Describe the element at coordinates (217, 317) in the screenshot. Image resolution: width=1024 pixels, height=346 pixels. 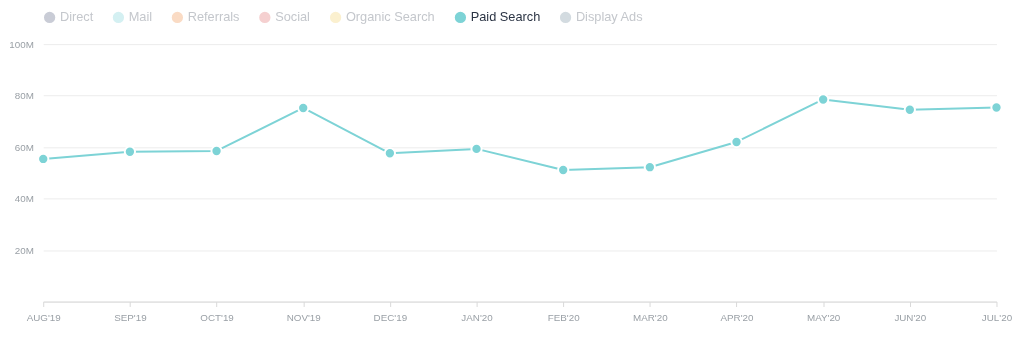
I see `x-tick-label: OCT'19` at that location.